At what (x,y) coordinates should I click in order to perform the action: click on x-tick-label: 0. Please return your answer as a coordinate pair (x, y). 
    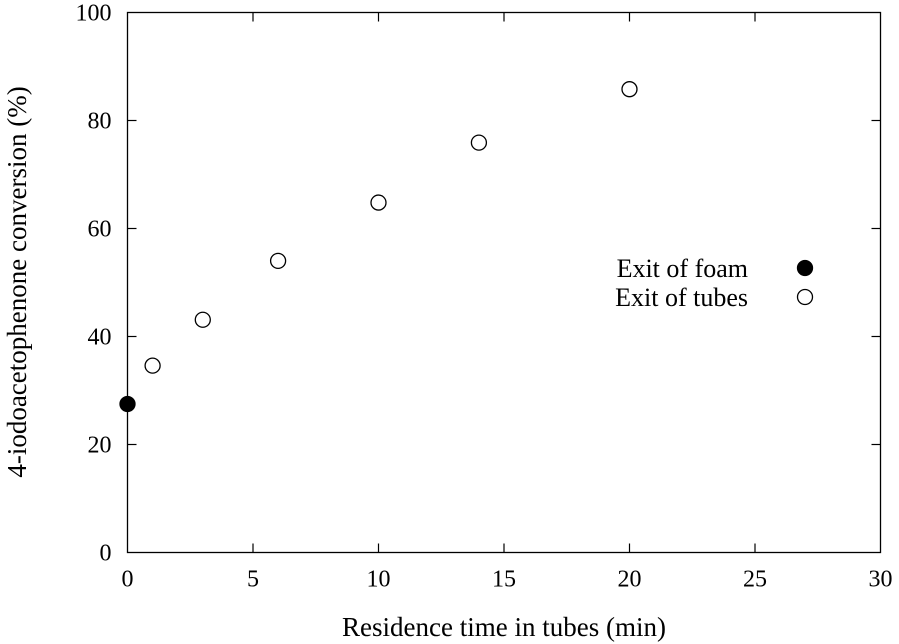
    Looking at the image, I should click on (128, 580).